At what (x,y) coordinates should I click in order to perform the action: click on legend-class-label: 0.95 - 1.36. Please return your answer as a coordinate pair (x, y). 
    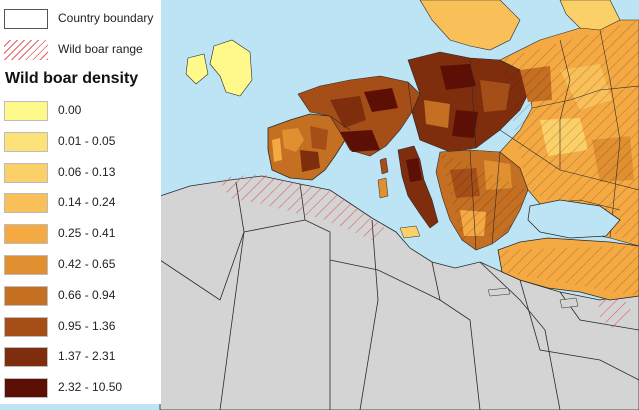
    Looking at the image, I should click on (87, 325).